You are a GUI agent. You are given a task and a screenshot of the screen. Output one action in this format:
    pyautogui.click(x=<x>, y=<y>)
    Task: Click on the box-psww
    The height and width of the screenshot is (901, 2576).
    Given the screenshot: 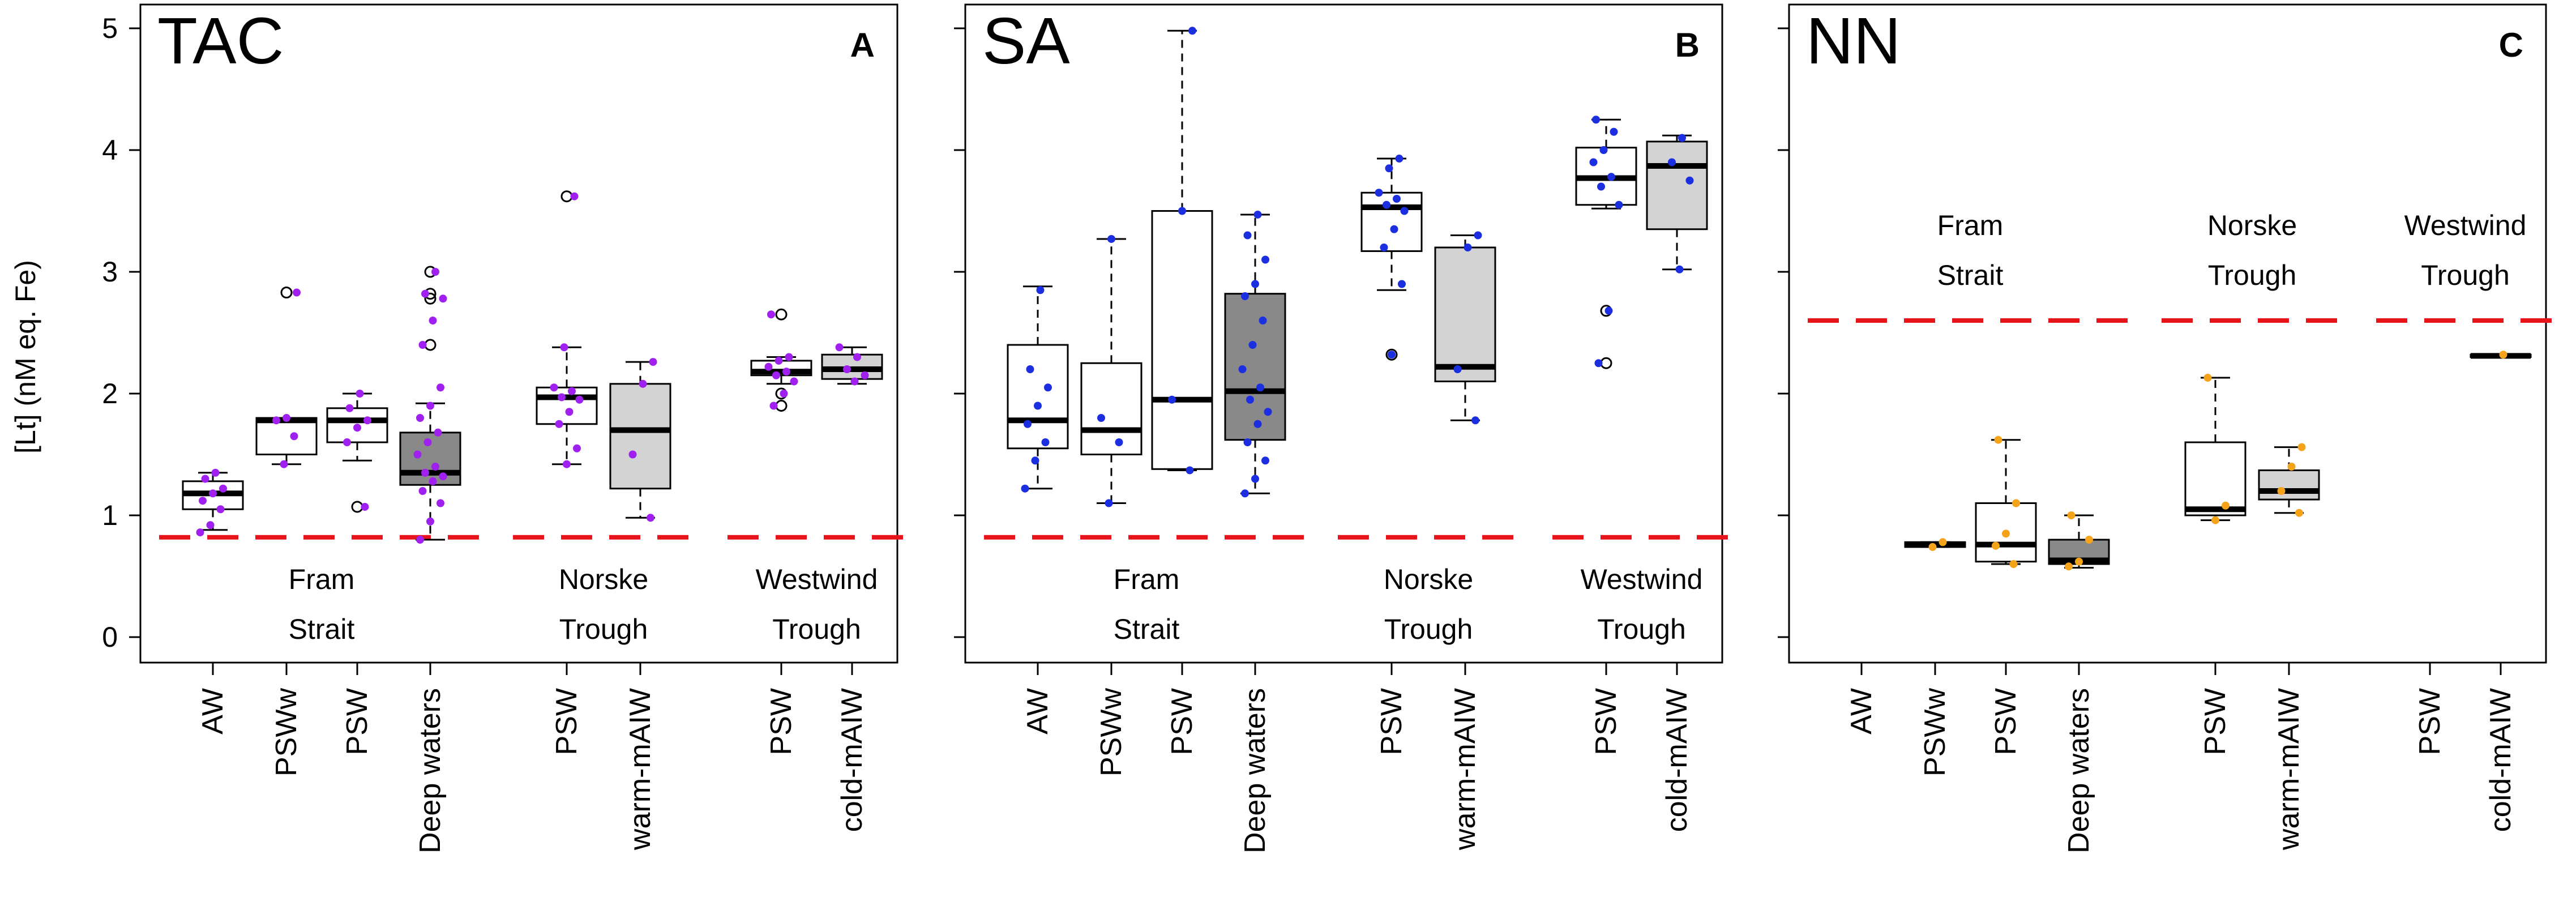 What is the action you would take?
    pyautogui.click(x=286, y=377)
    